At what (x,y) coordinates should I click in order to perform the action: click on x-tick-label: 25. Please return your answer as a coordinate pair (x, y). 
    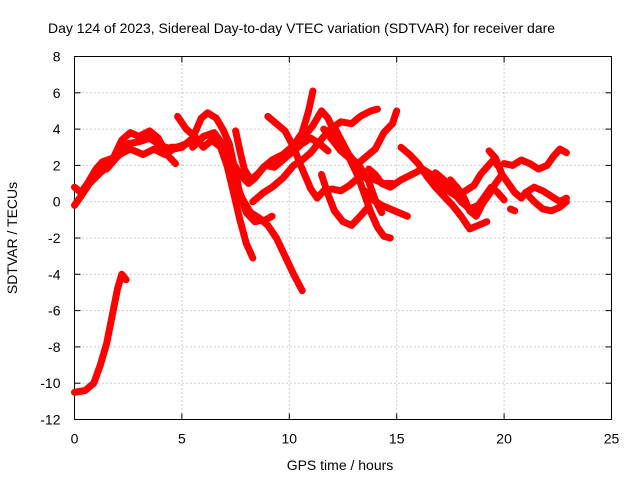
    Looking at the image, I should click on (612, 439).